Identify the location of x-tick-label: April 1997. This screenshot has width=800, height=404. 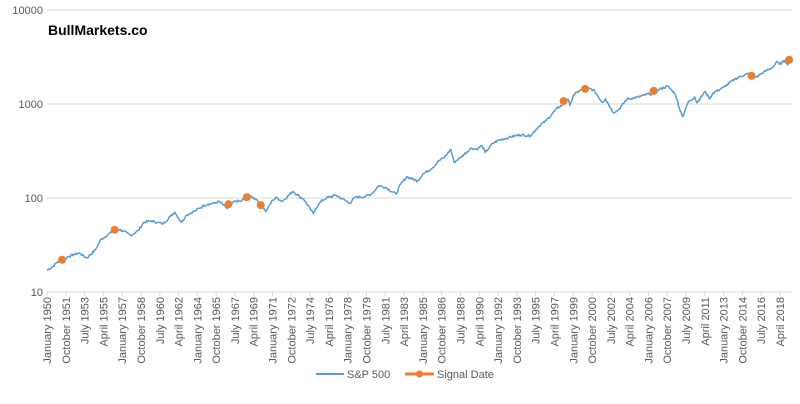
(555, 322).